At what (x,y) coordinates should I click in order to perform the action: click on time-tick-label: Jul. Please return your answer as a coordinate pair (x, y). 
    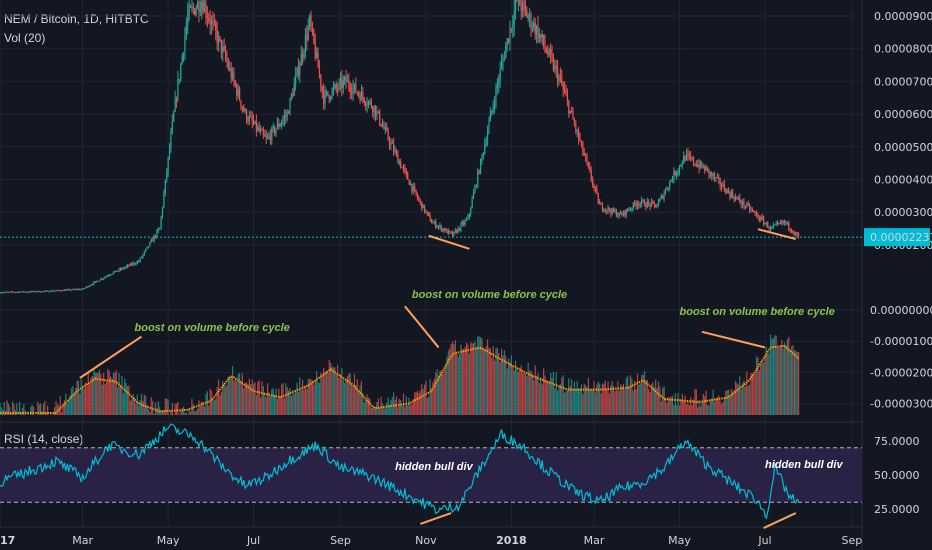
    Looking at the image, I should click on (764, 540).